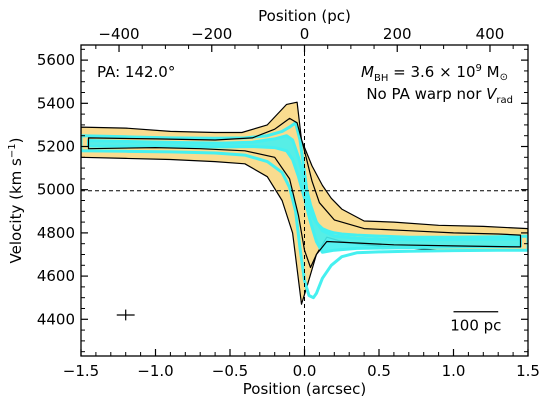 The width and height of the screenshot is (551, 408). I want to click on x-tick-label-bottom: 0.0, so click(305, 371).